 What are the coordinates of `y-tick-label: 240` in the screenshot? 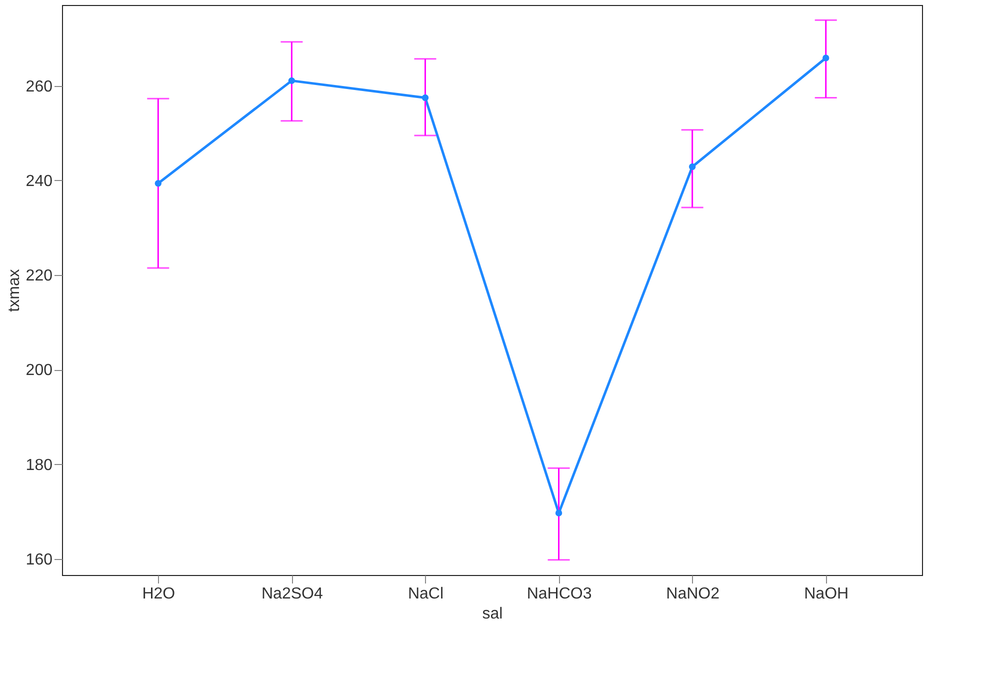 It's located at (39, 181).